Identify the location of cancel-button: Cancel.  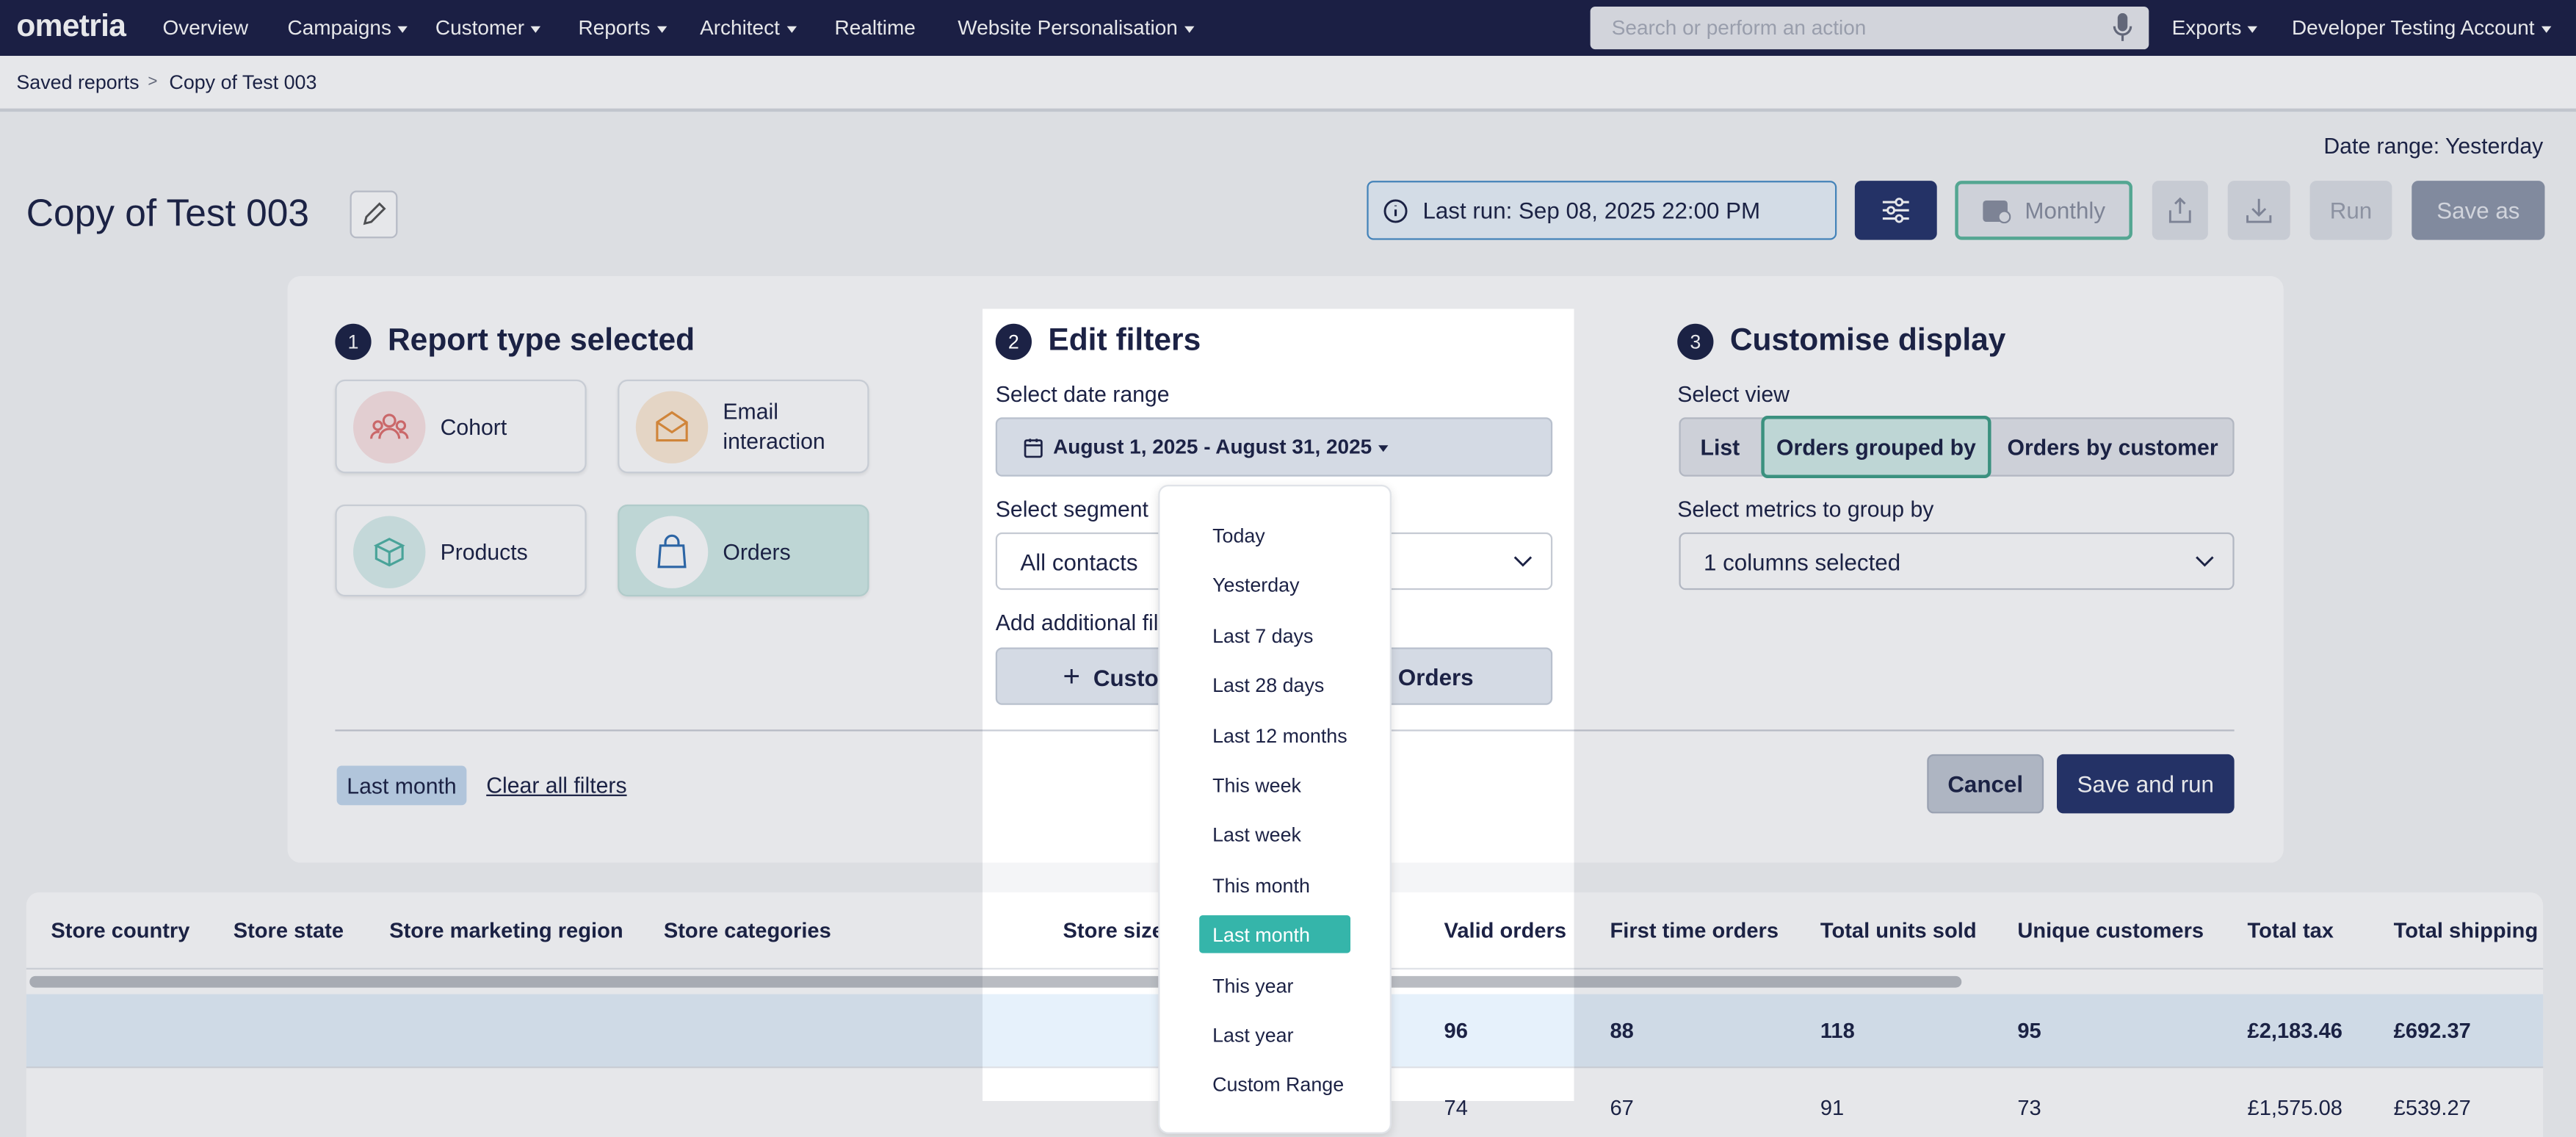
(1985, 784).